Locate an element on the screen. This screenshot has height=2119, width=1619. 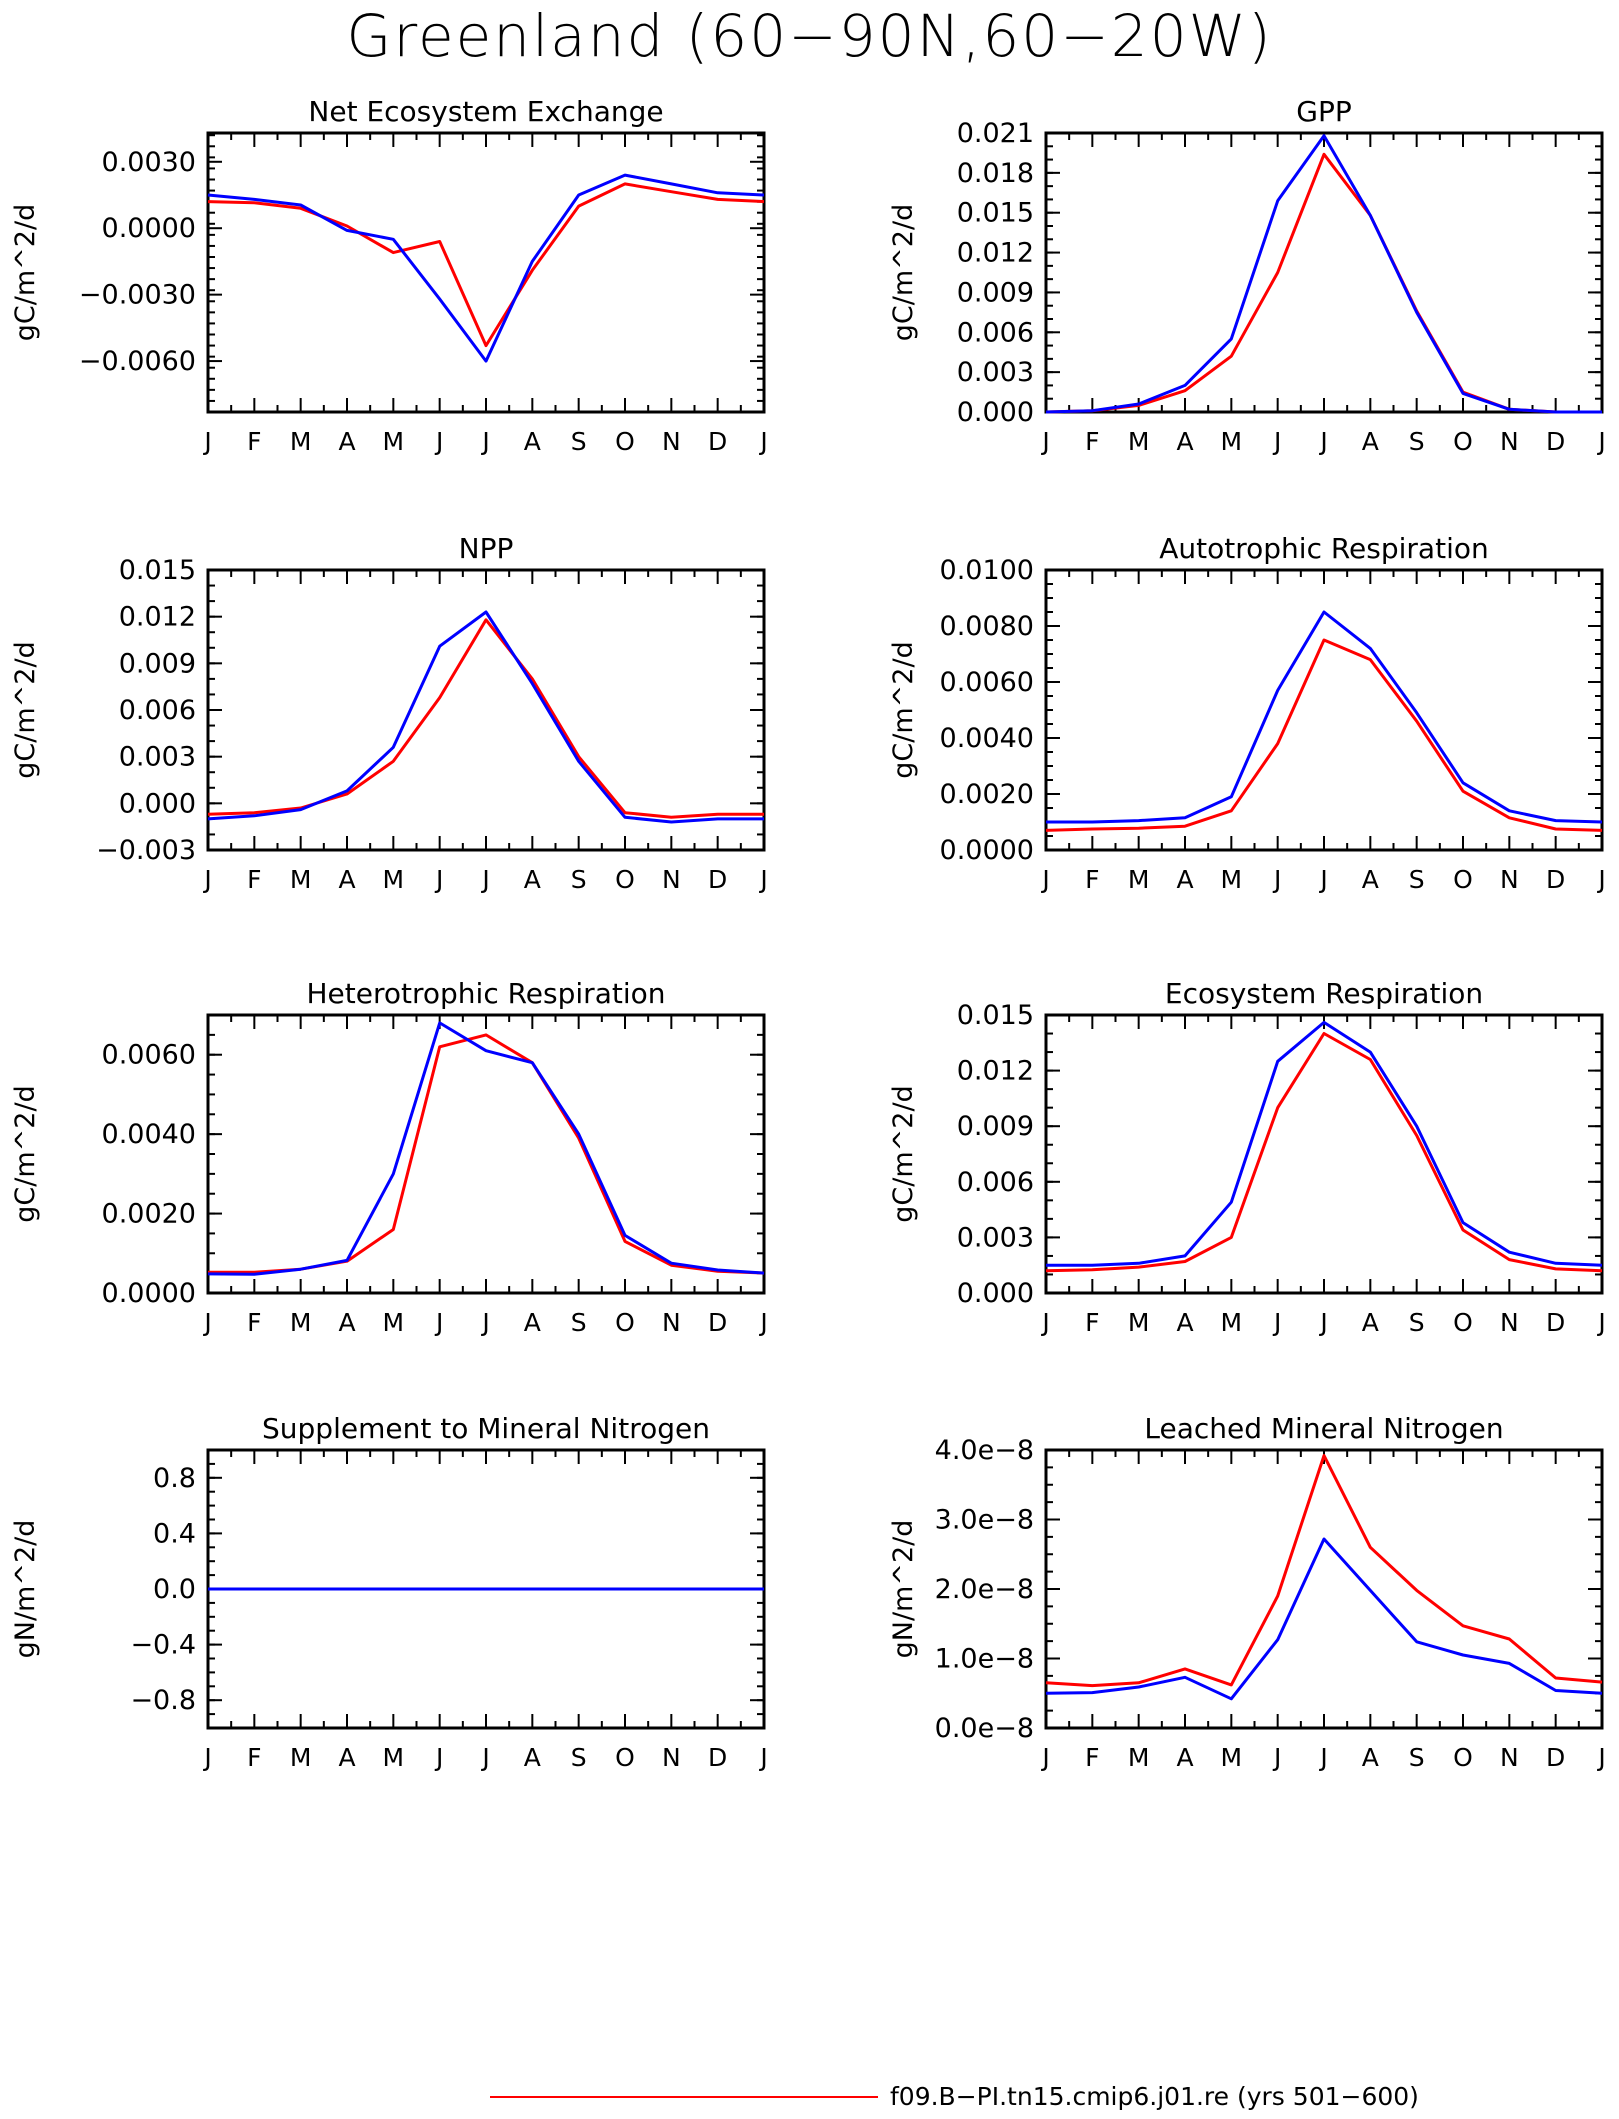
y-tick-label: 0.0020 is located at coordinates (987, 794).